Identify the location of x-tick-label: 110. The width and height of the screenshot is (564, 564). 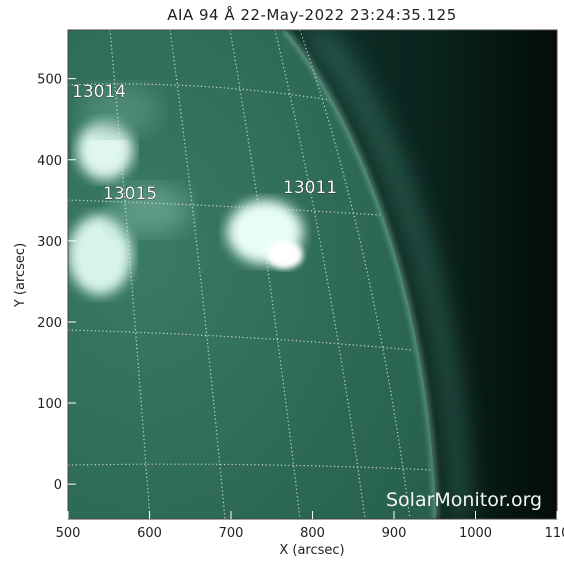
(554, 533).